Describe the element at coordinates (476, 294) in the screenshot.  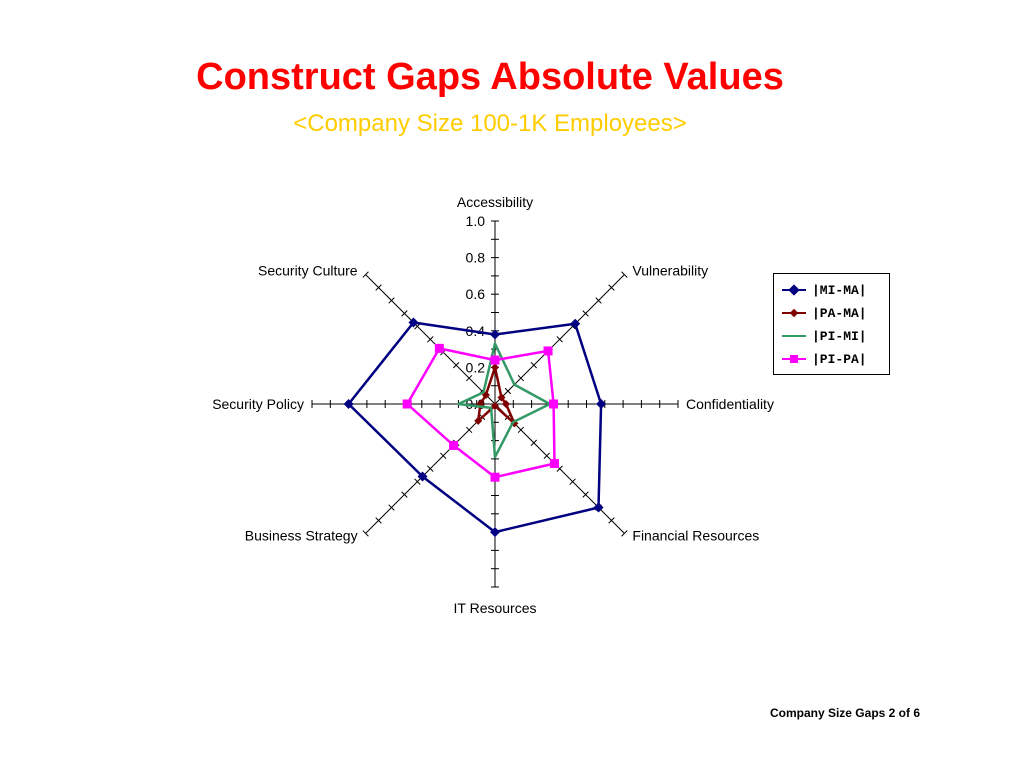
I see `tick-label: 0.6` at that location.